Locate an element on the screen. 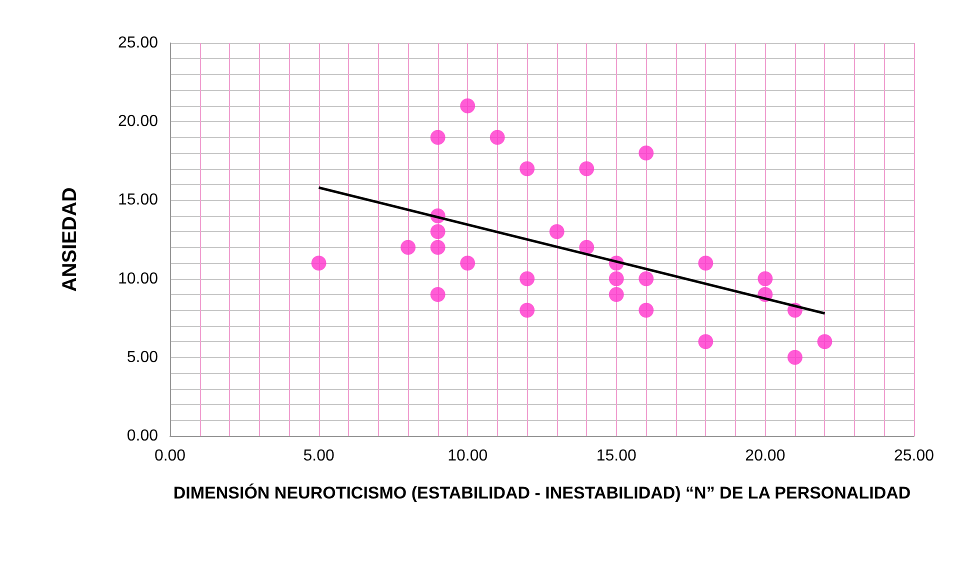  x-tick-label: 0.00 is located at coordinates (170, 456).